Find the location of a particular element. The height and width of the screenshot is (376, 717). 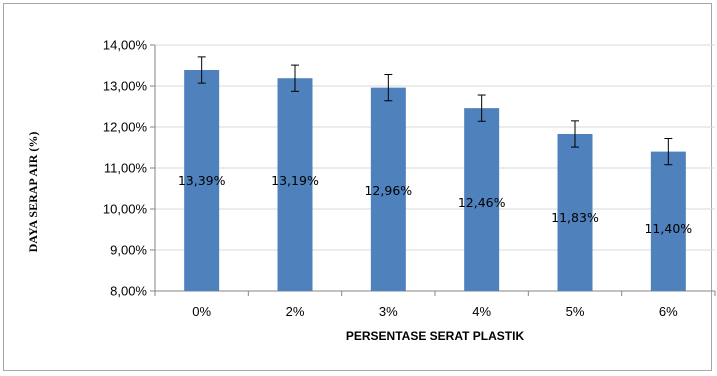

data-label: 12,46% is located at coordinates (482, 202).